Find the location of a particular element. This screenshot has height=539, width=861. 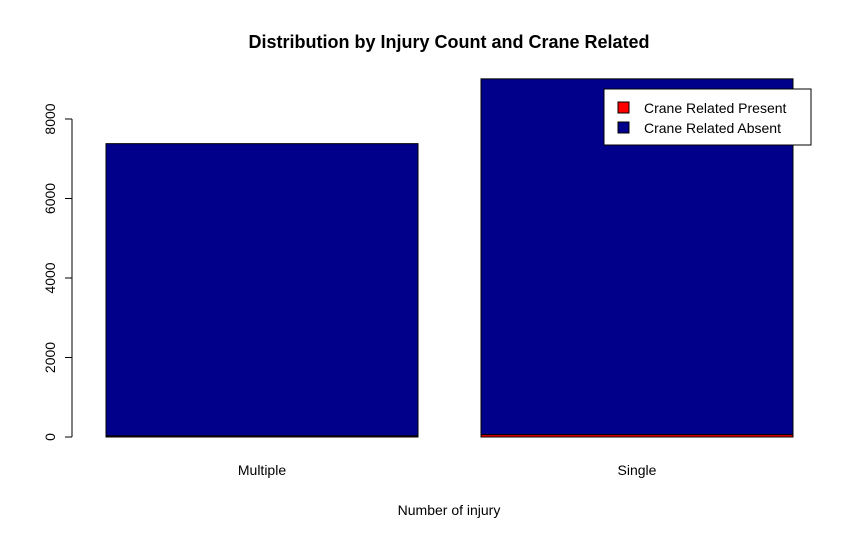

y-tick-label: 2000 is located at coordinates (50, 357).